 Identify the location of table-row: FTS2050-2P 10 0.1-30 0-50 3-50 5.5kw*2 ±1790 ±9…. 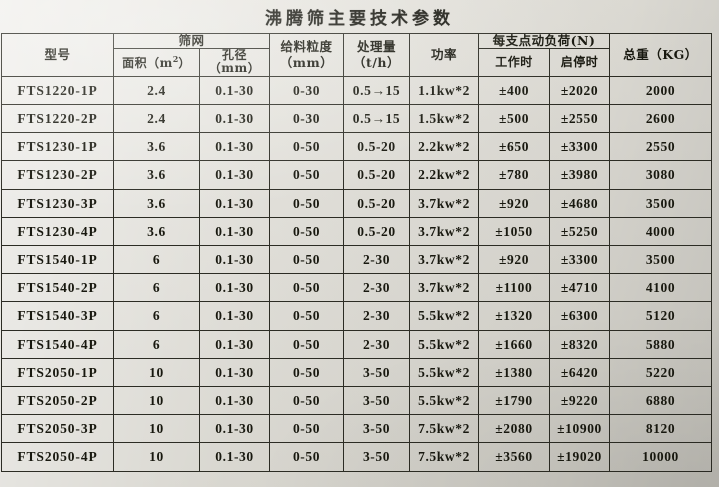
(357, 400).